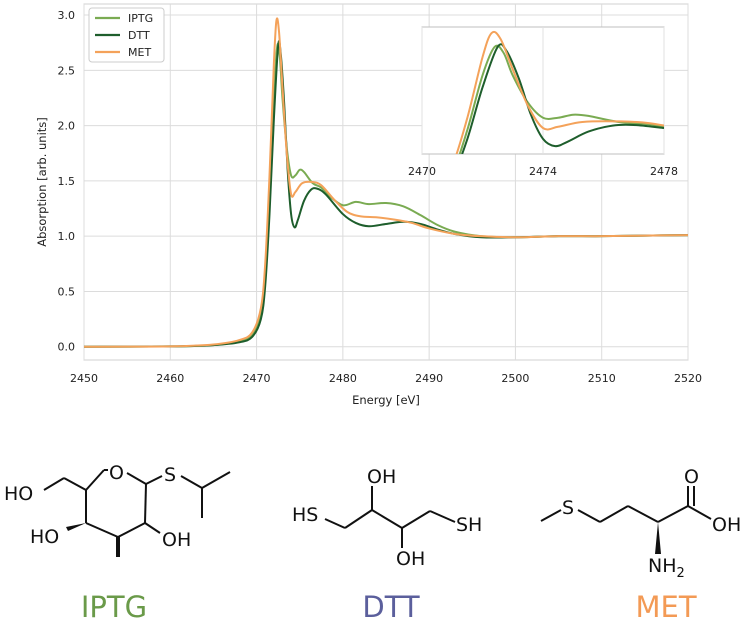 The image size is (753, 625). I want to click on main-y-ticks: 0.0 0.5 1.0 1.5 2.0 2.5 3.0, so click(67, 181).